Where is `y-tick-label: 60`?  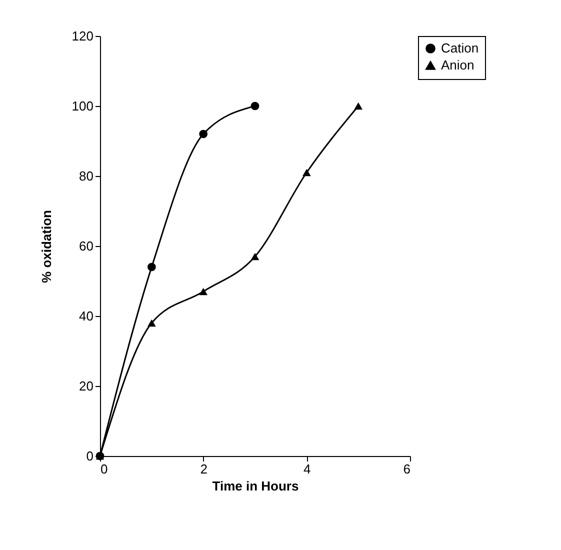
y-tick-label: 60 is located at coordinates (86, 246).